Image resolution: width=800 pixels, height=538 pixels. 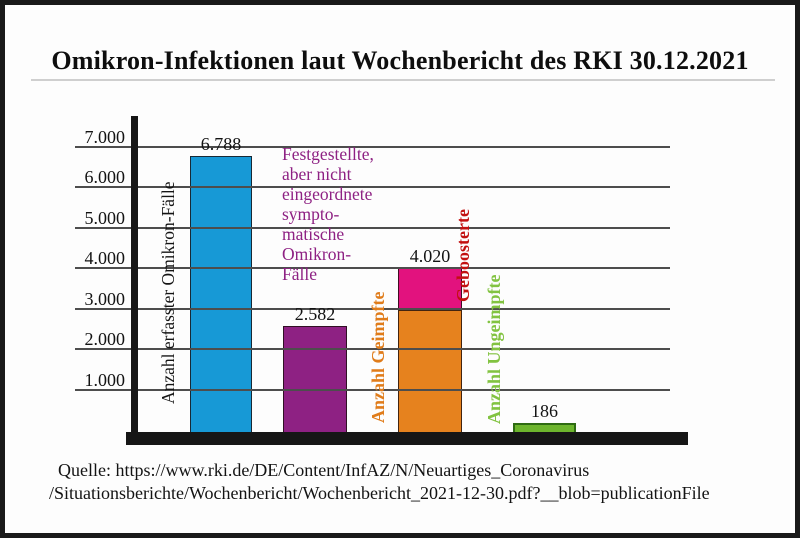 What do you see at coordinates (168, 293) in the screenshot?
I see `category-label-erfasste-omikron-faelle: Anzahl erfasster Omikron-Fälle` at bounding box center [168, 293].